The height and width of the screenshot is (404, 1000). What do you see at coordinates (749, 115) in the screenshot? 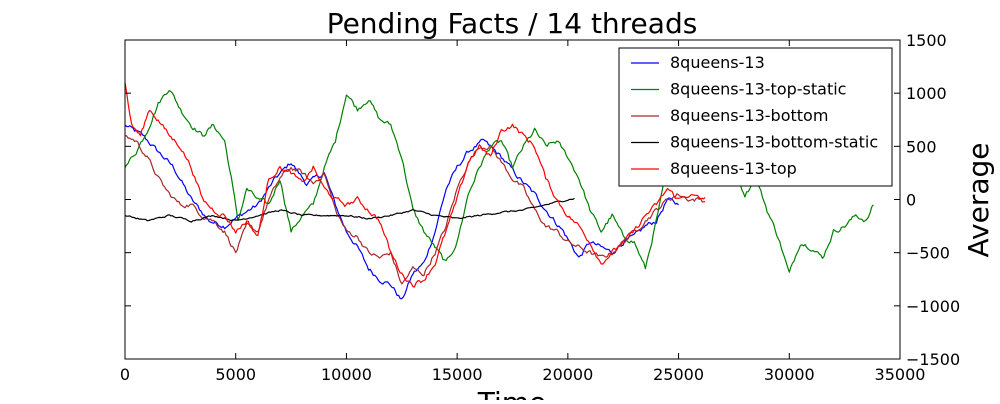
I see `legend-label: 8queens-13-bottom` at bounding box center [749, 115].